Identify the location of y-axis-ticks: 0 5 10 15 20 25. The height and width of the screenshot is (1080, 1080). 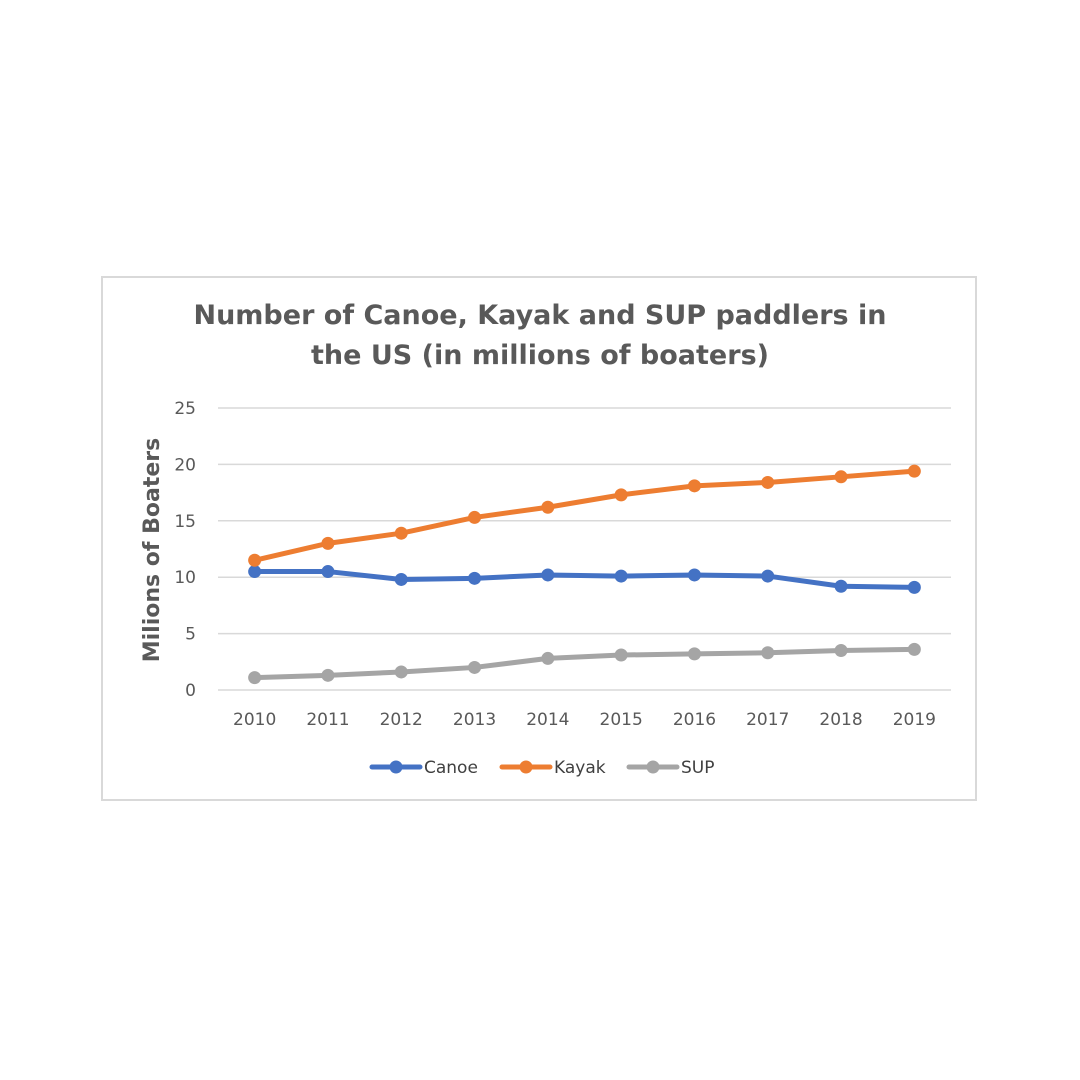
(185, 550).